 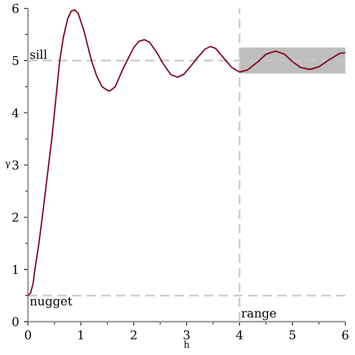 What do you see at coordinates (81, 335) in the screenshot?
I see `x-tick-label: 1` at bounding box center [81, 335].